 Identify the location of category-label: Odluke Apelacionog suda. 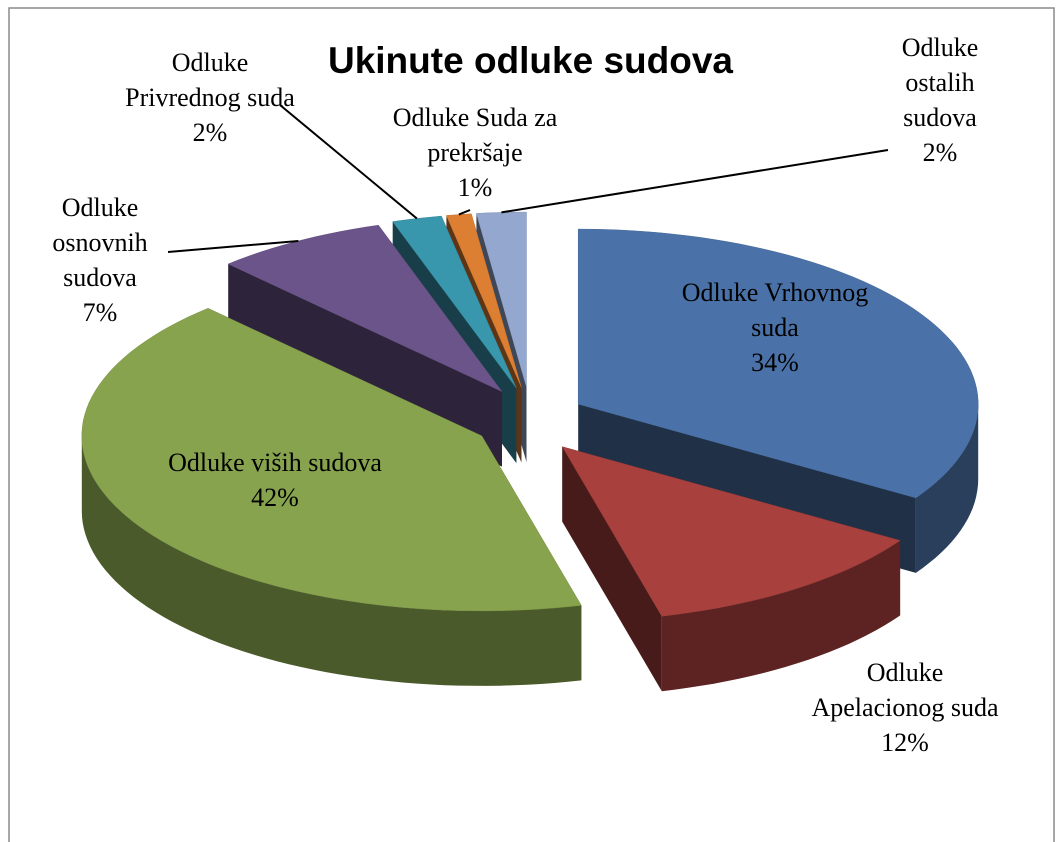
(905, 690).